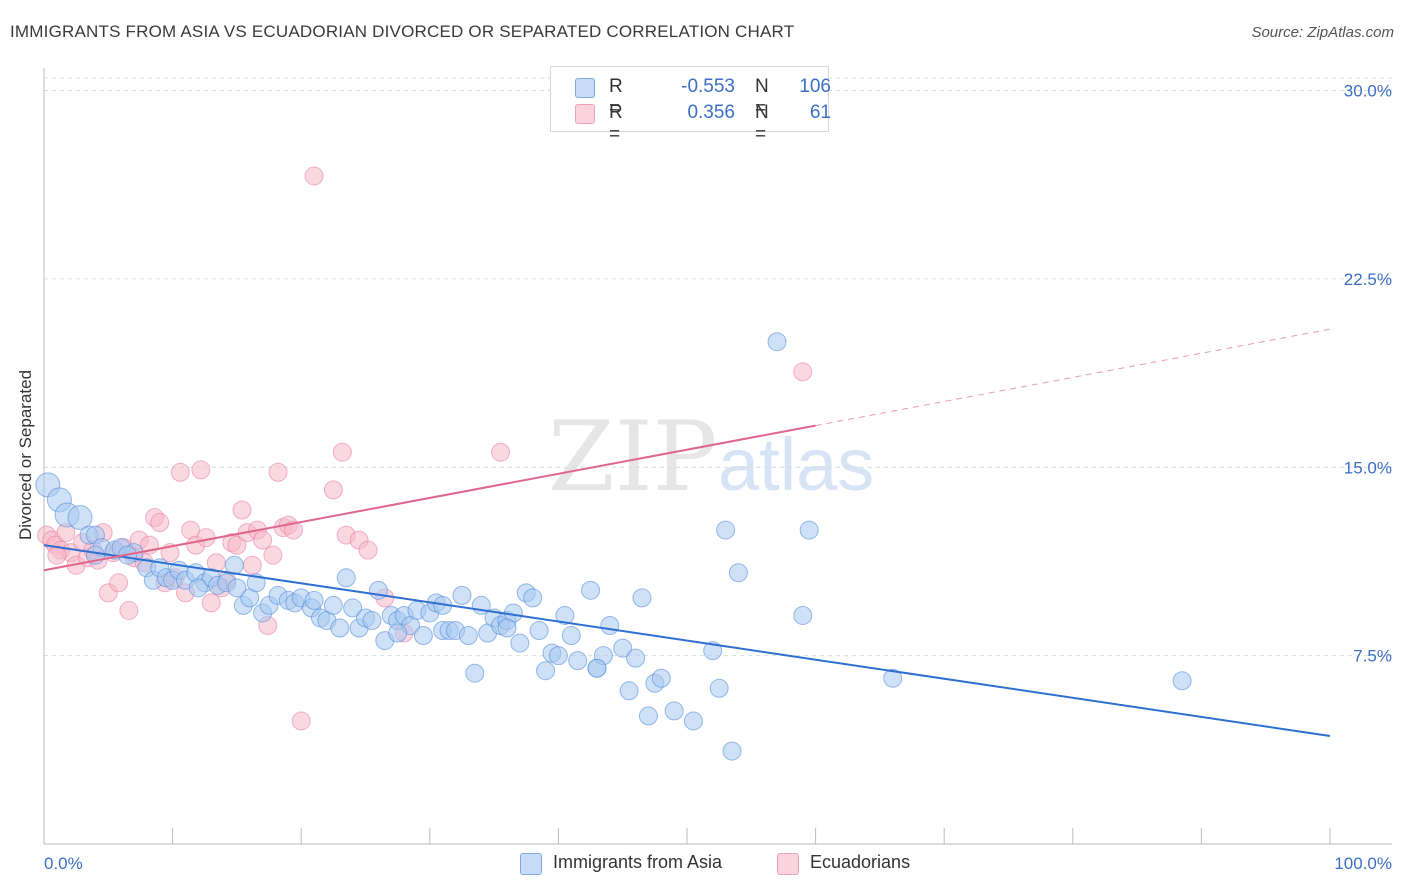  I want to click on legend-swatch-asia, so click(585, 88).